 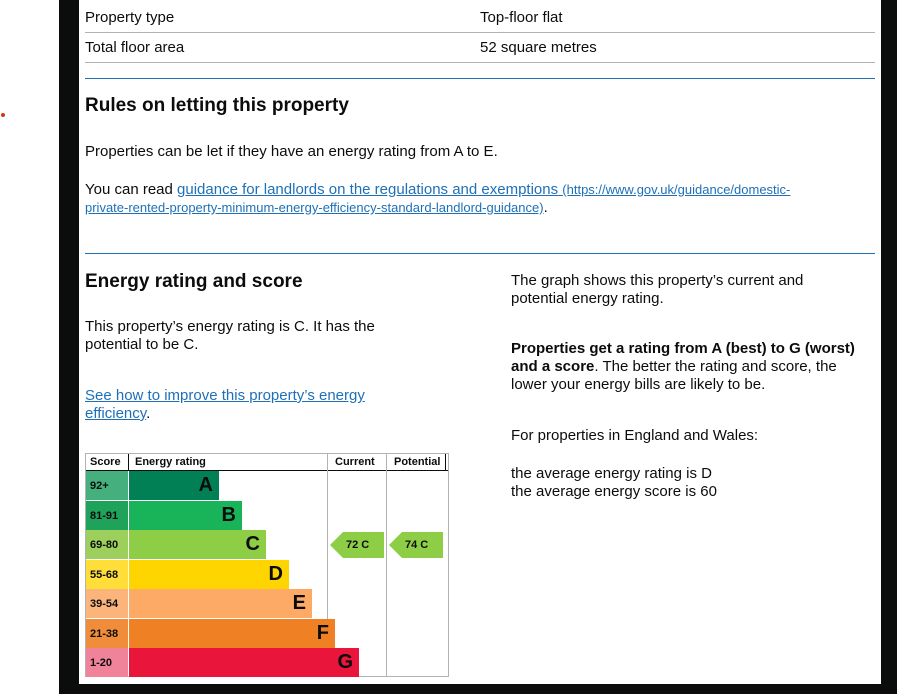 I want to click on summary-value: 52 square metres, so click(x=538, y=47).